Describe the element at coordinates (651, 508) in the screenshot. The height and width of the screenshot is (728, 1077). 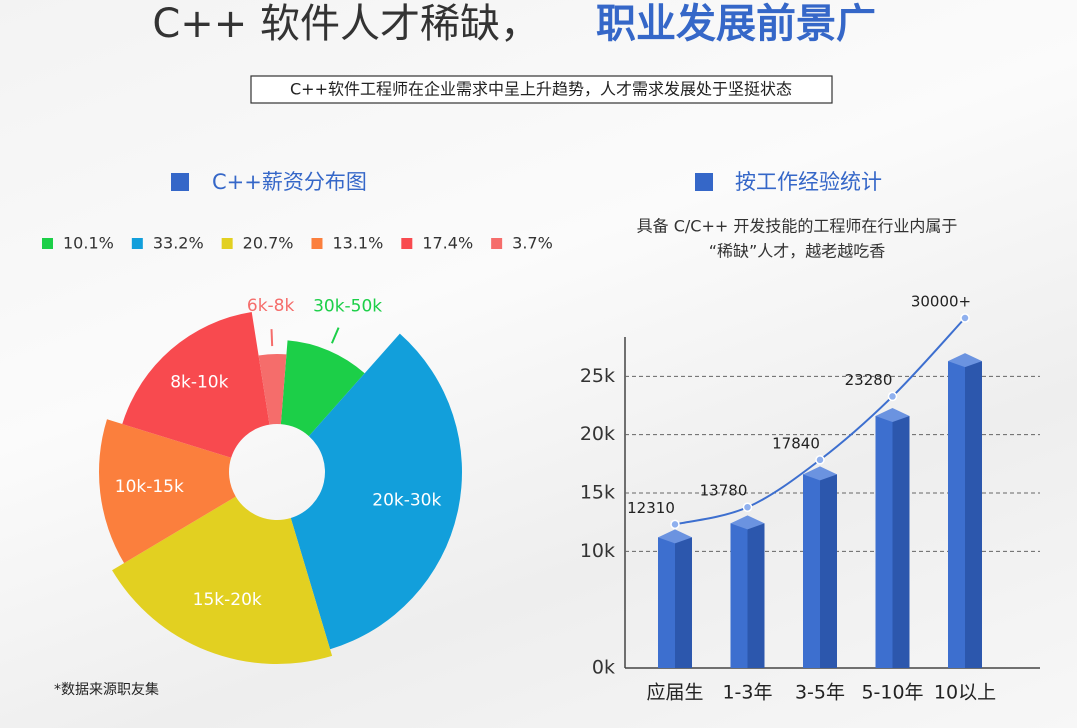
I see `data-label: 12310` at that location.